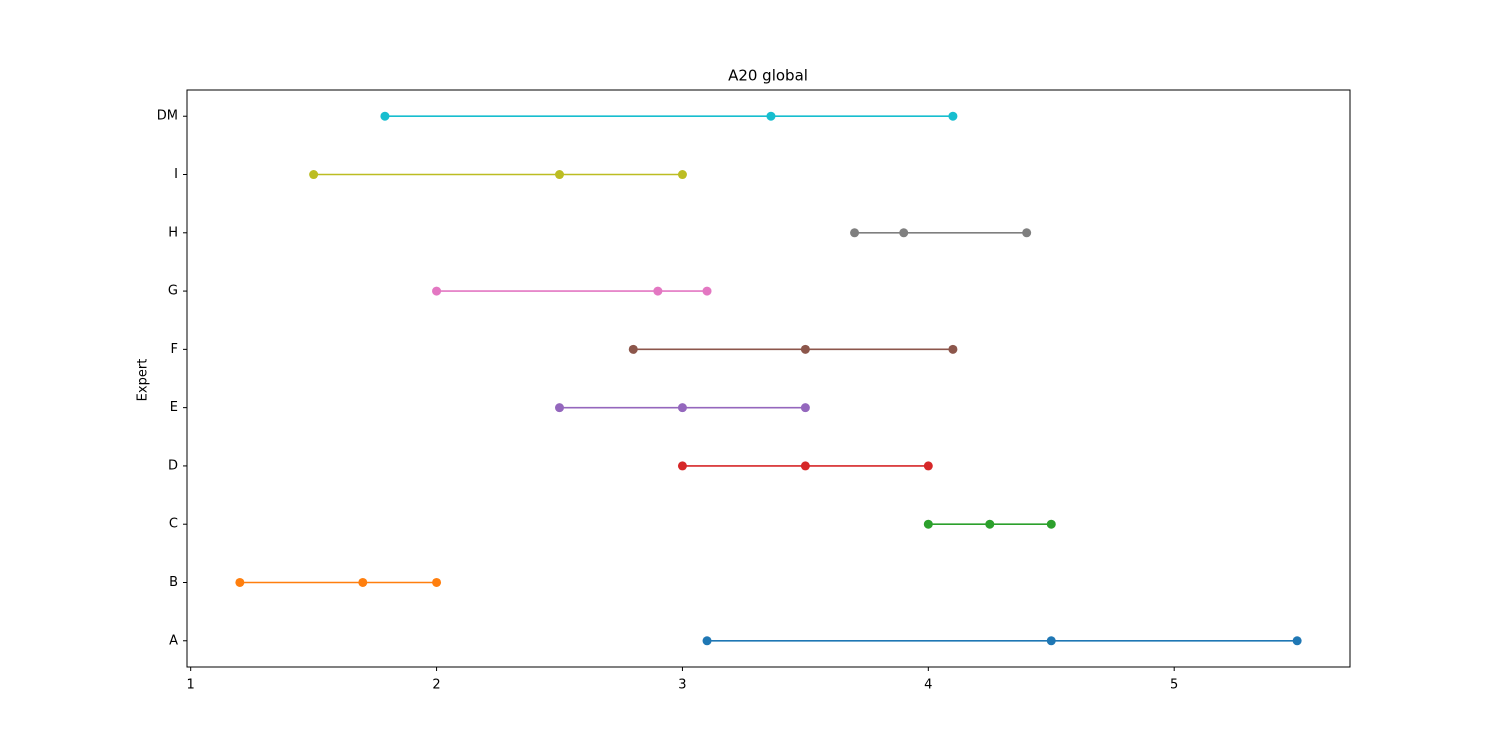 The image size is (1500, 750). What do you see at coordinates (143, 380) in the screenshot?
I see `y-axis-label: Expert` at bounding box center [143, 380].